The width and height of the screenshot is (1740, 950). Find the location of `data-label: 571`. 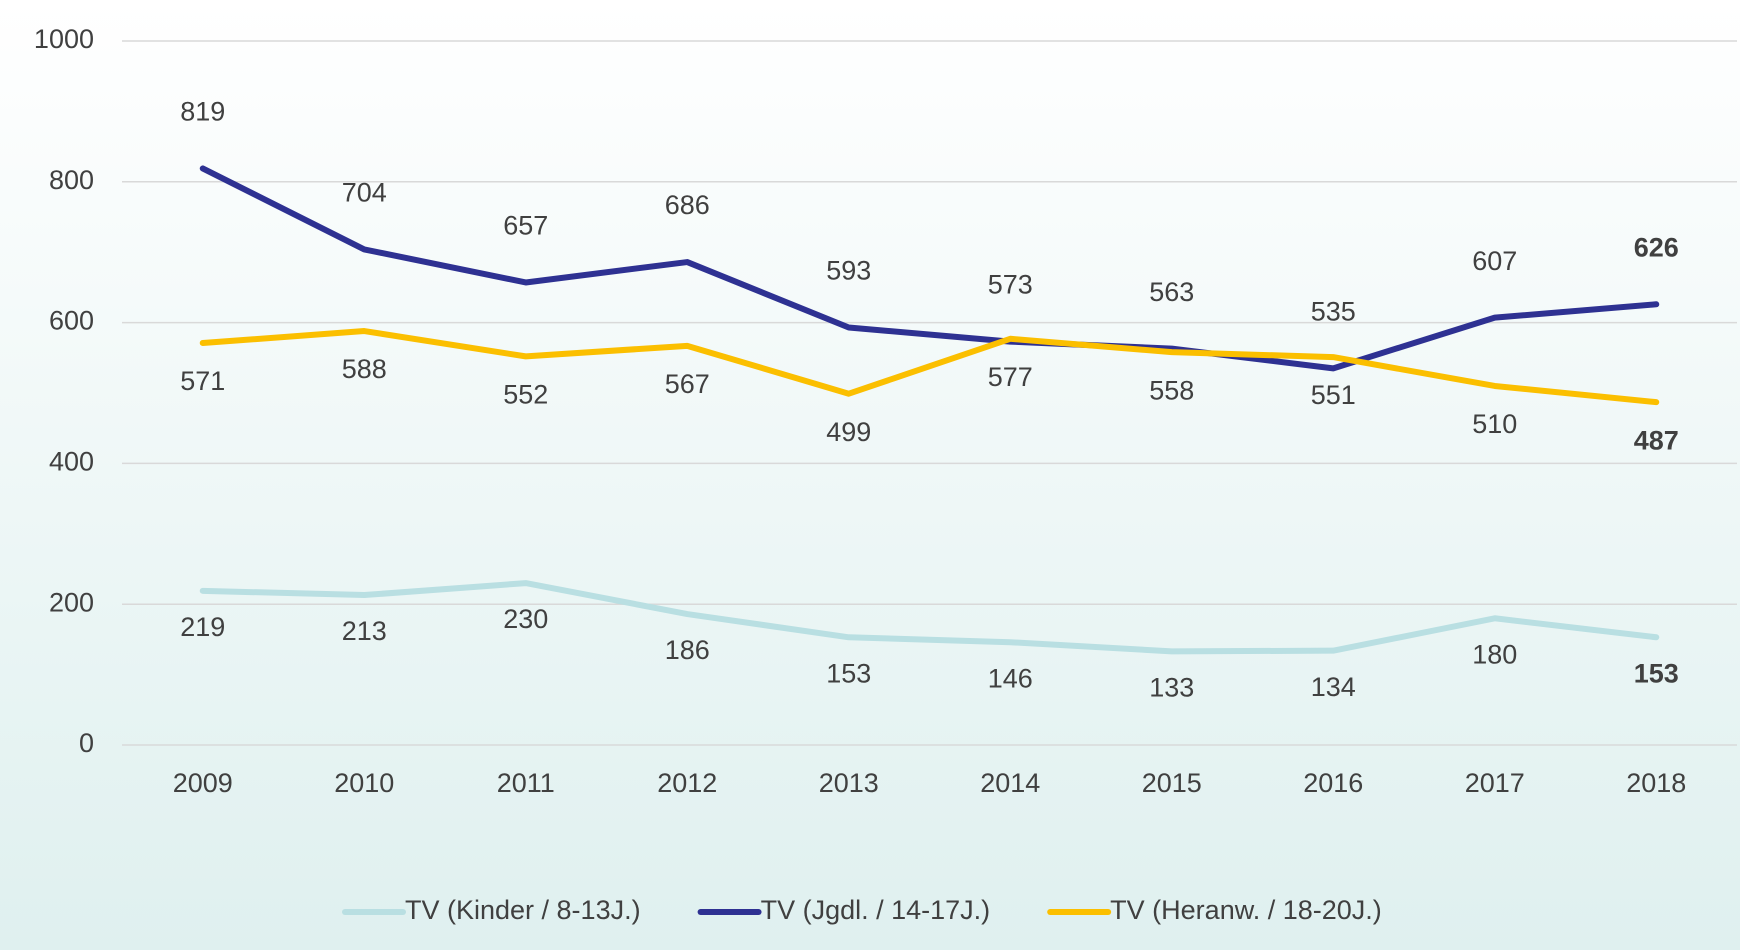

data-label: 571 is located at coordinates (202, 381).